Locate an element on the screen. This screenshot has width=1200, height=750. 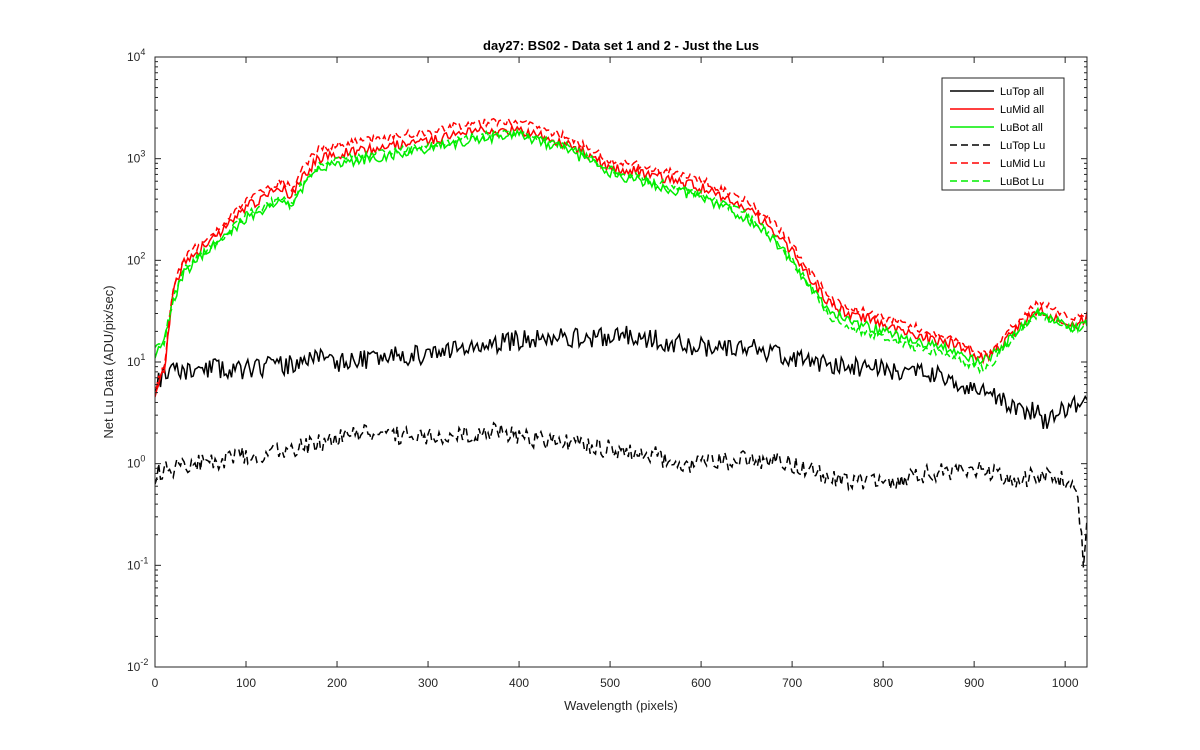
y-tick-label: 10⁰ is located at coordinates (136, 462).